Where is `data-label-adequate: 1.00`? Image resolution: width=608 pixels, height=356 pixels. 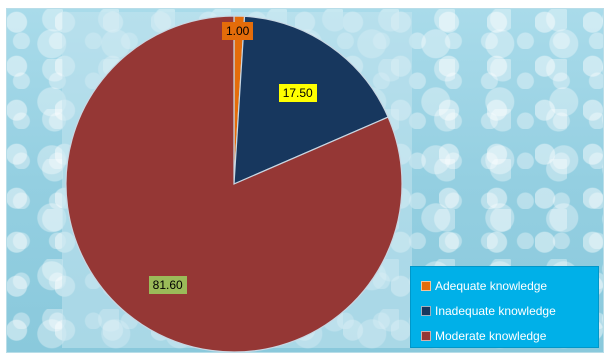
data-label-adequate: 1.00 is located at coordinates (238, 31).